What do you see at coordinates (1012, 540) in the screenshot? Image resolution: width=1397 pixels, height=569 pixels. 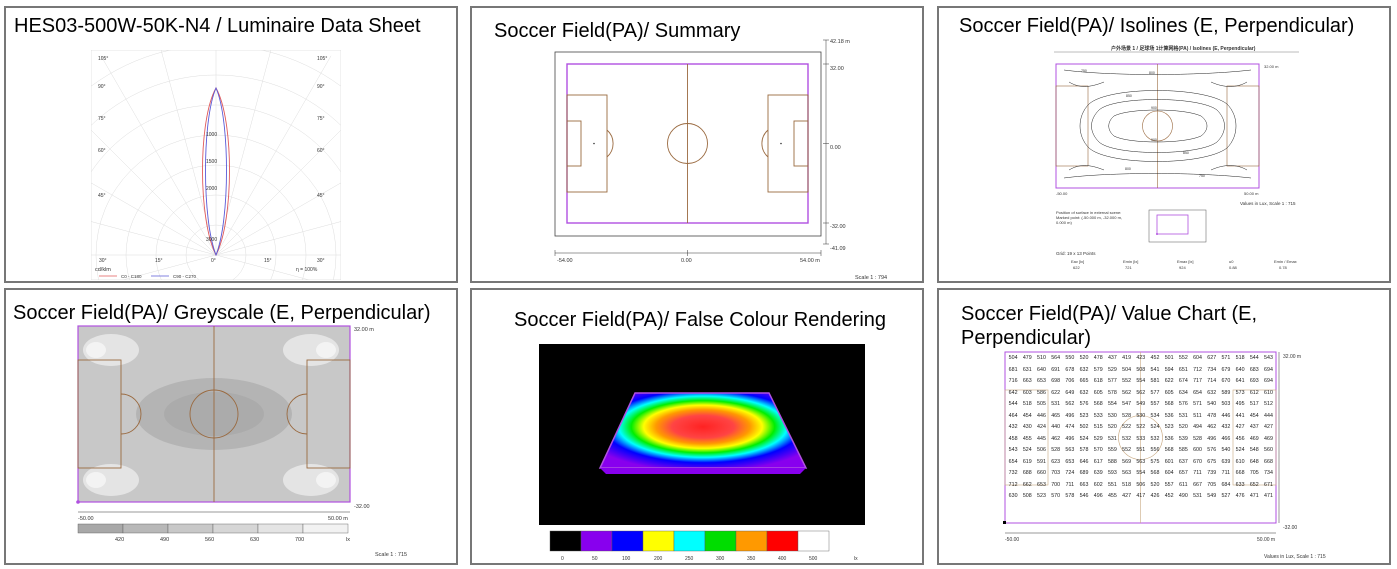 I see `x-axis-label: -50.00` at bounding box center [1012, 540].